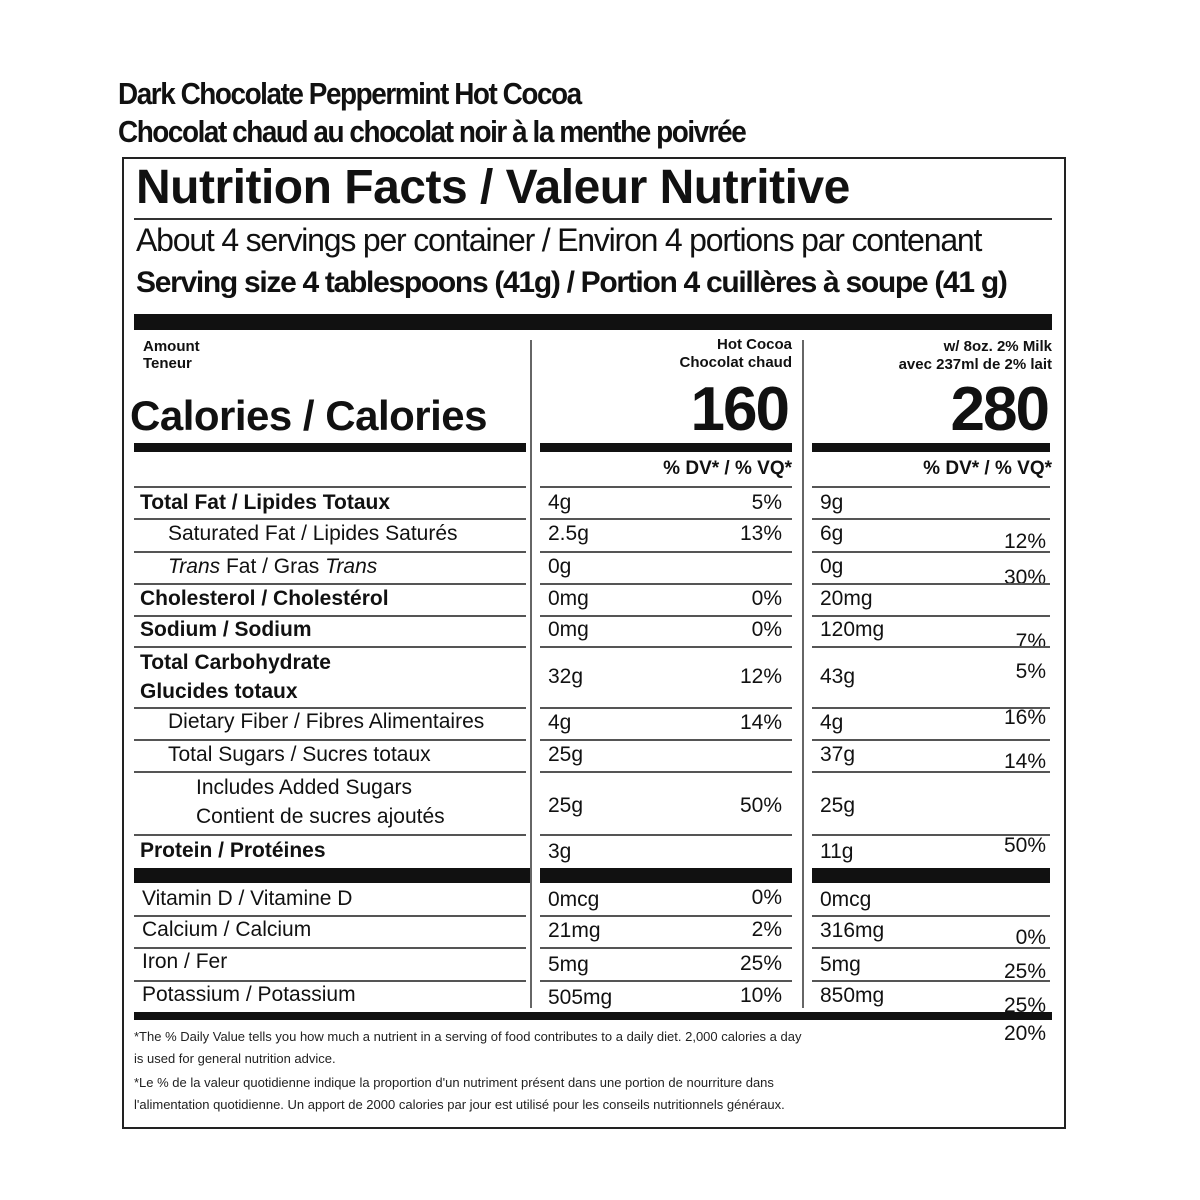 This screenshot has width=1200, height=1200. I want to click on vitamin-label-calcium: Calcium / Calcium, so click(227, 929).